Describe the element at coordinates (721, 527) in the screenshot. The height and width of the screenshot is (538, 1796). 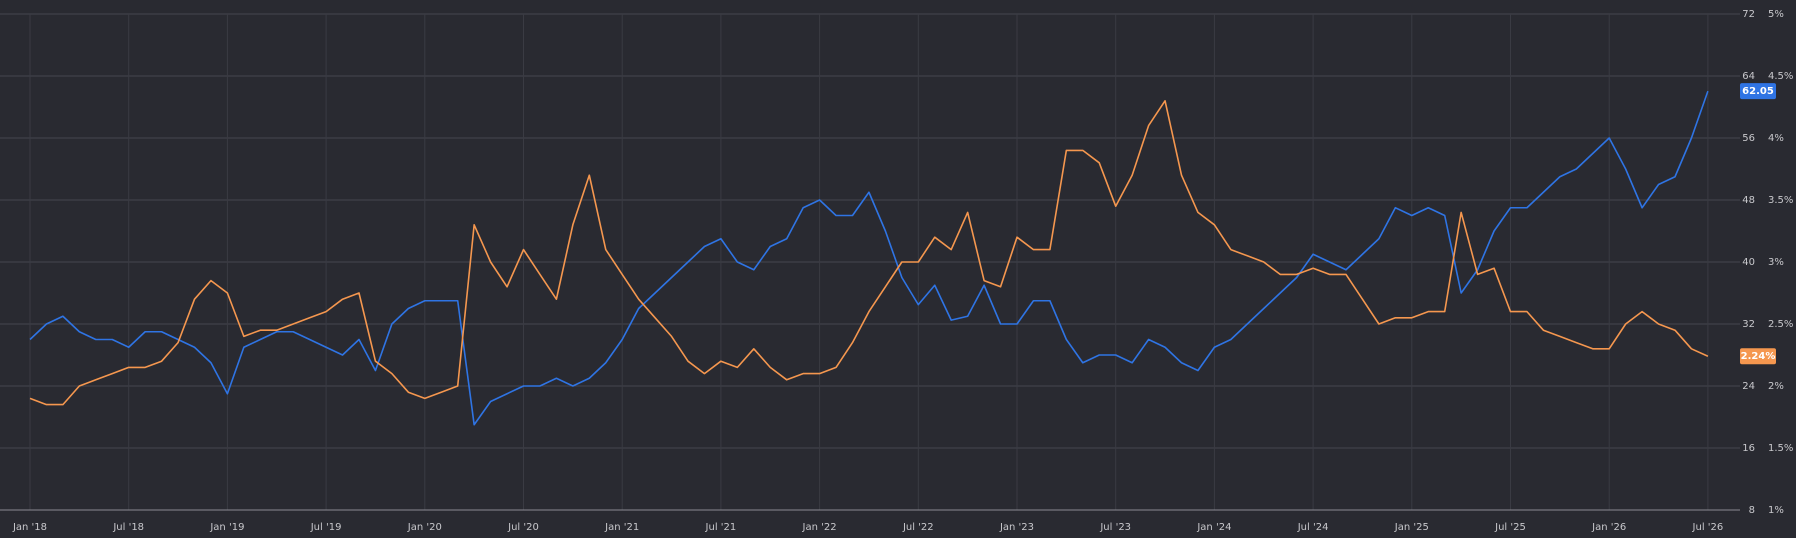
I see `x-tick-label: Jul '21` at that location.